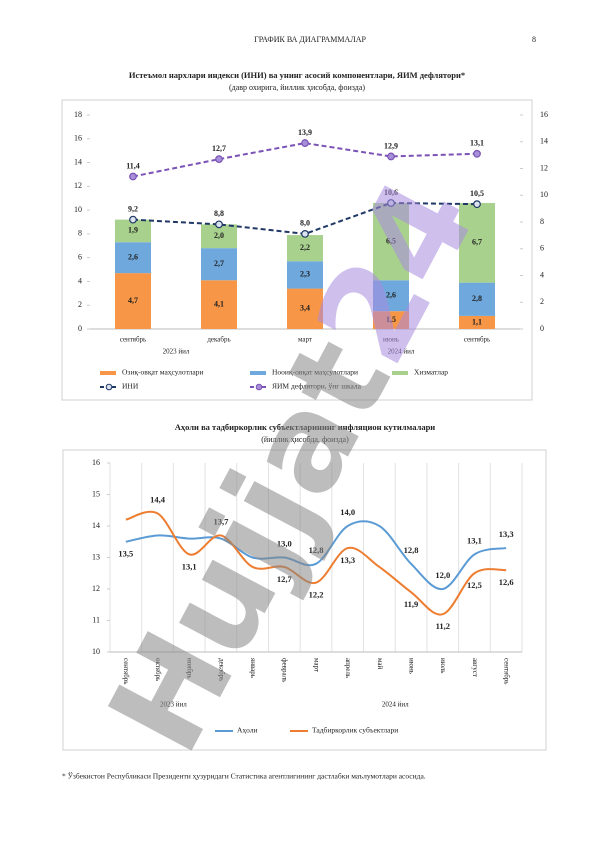 This screenshot has height=842, width=596. I want to click on data-label: 8,0, so click(305, 223).